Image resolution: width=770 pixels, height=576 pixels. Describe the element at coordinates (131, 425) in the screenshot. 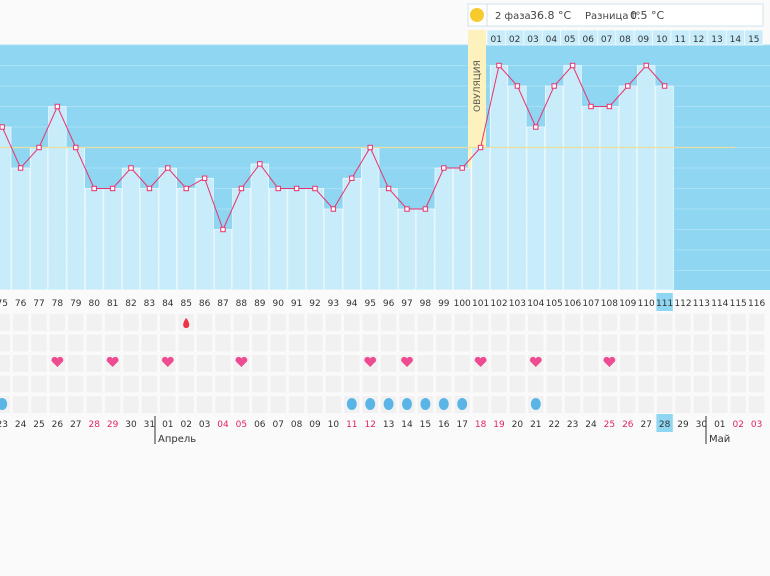

I see `calendar-date: 30` at that location.